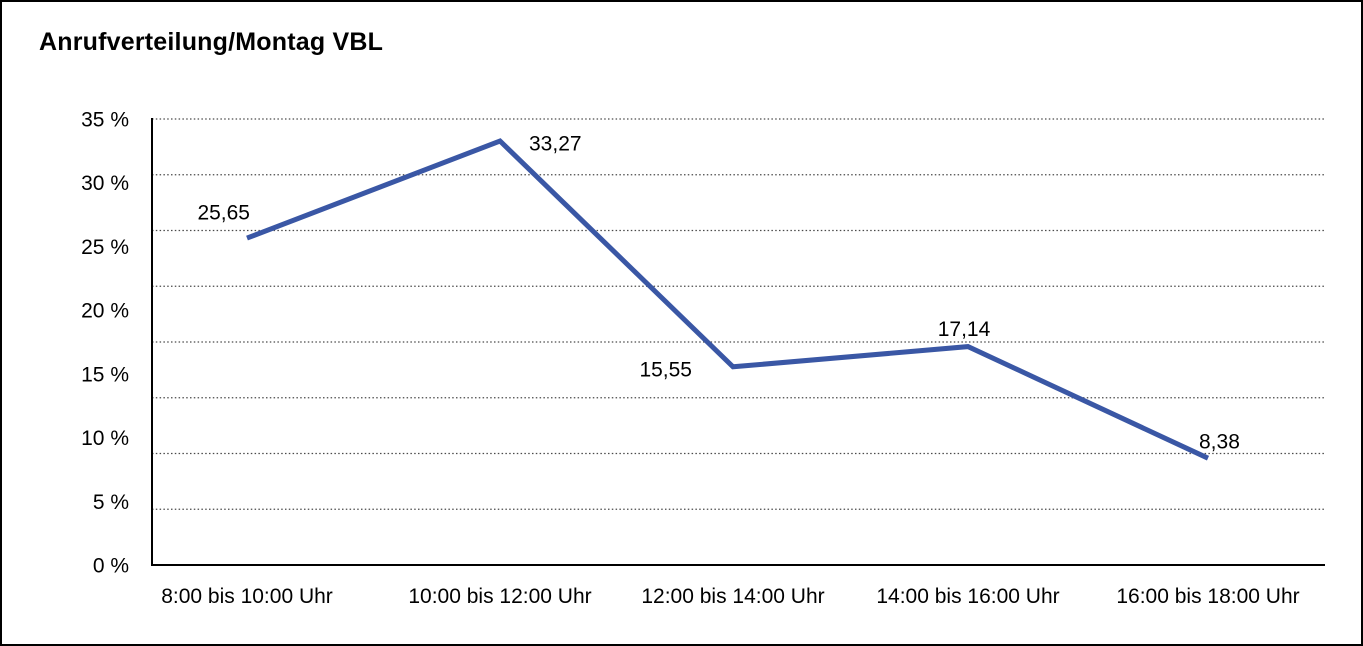 The height and width of the screenshot is (646, 1363). Describe the element at coordinates (211, 42) in the screenshot. I see `chart-title: Anrufverteilung/Montag VBL` at that location.